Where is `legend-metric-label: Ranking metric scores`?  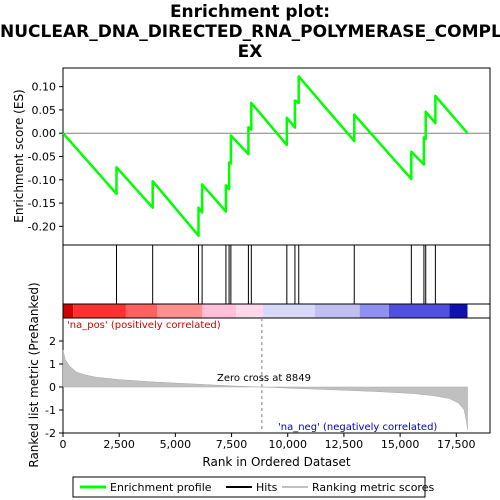
legend-metric-label: Ranking metric scores is located at coordinates (373, 487).